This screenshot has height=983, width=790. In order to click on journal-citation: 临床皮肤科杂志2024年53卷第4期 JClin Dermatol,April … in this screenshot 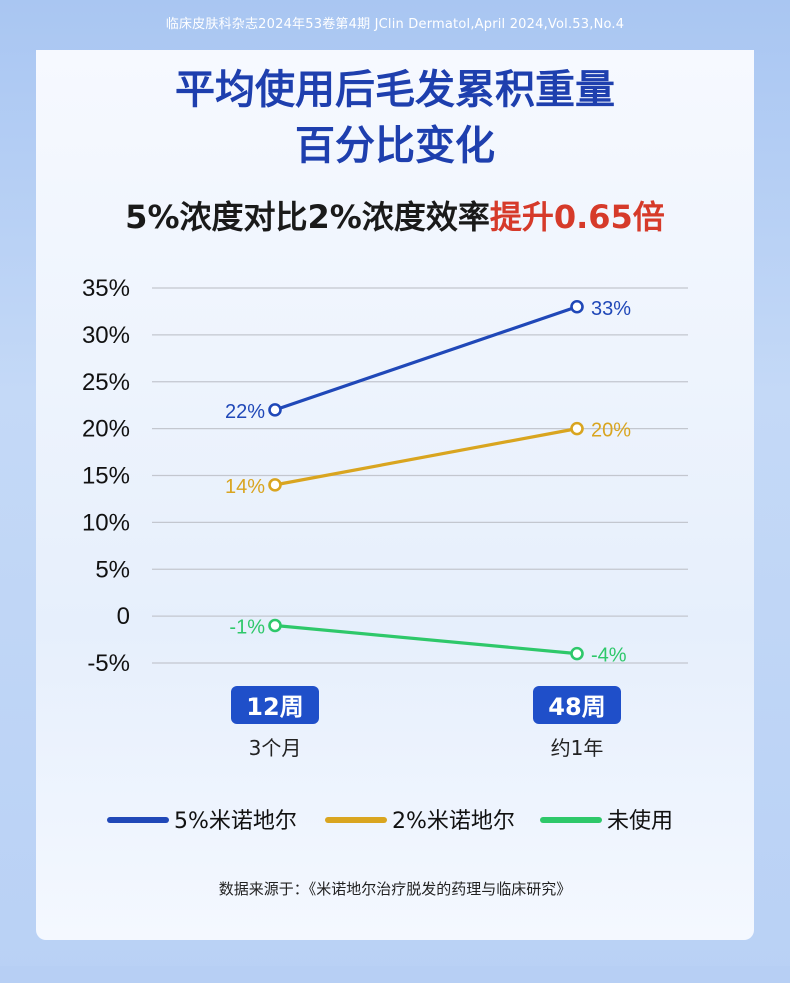, I will do `click(395, 24)`.